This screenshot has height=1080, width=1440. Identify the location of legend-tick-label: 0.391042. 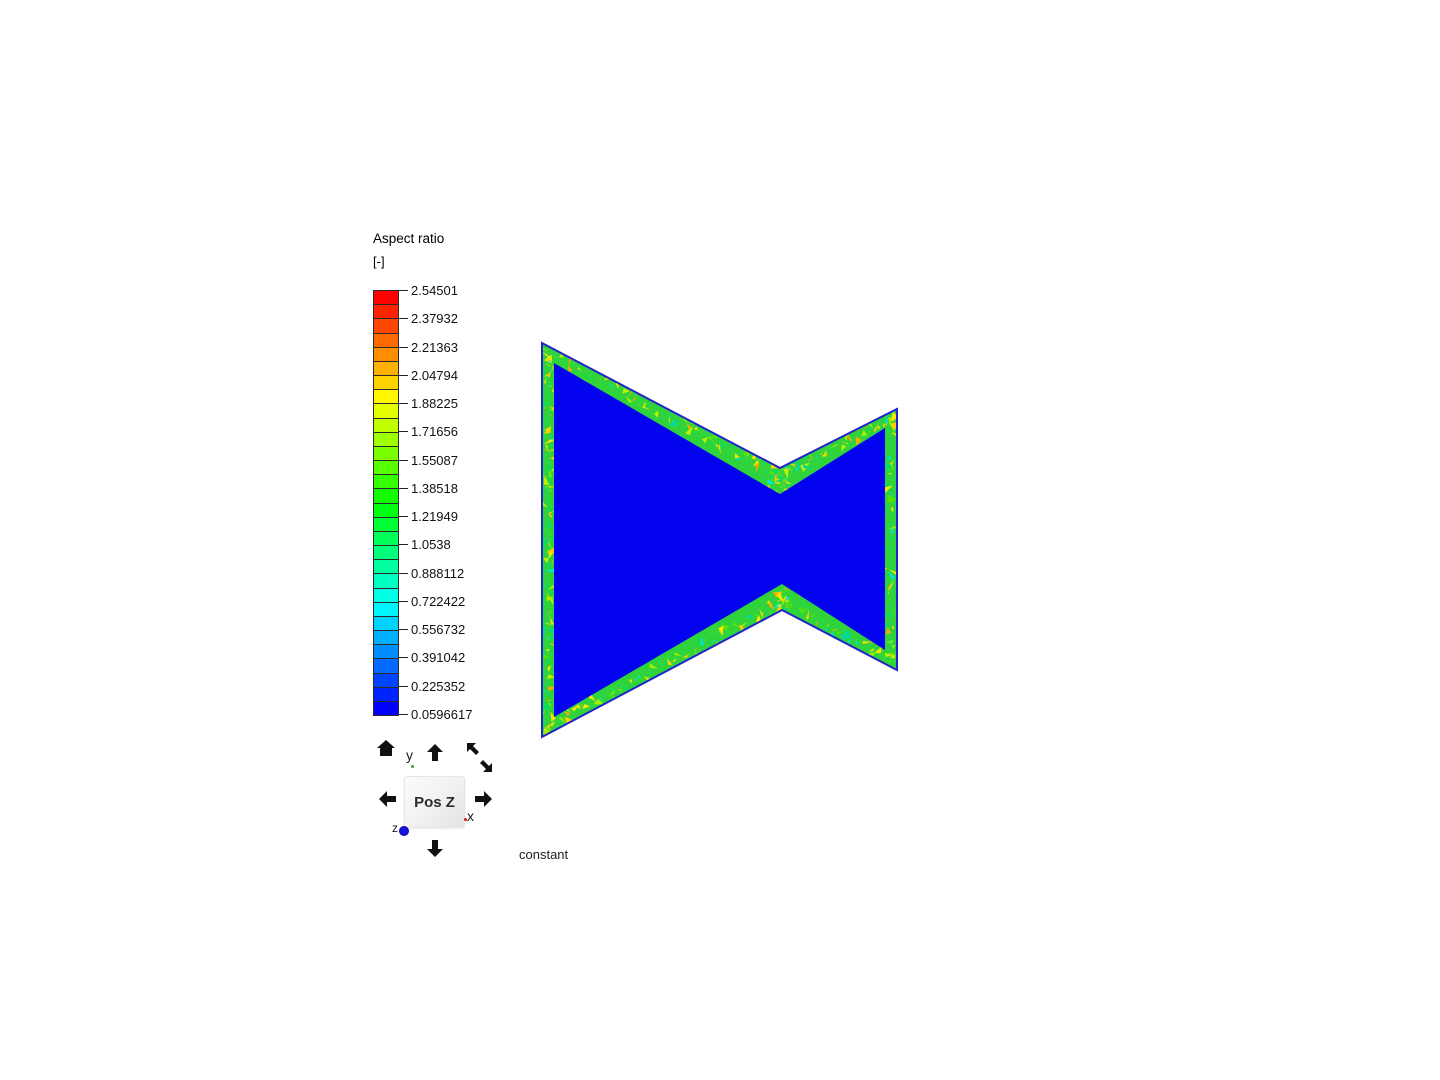
(438, 657).